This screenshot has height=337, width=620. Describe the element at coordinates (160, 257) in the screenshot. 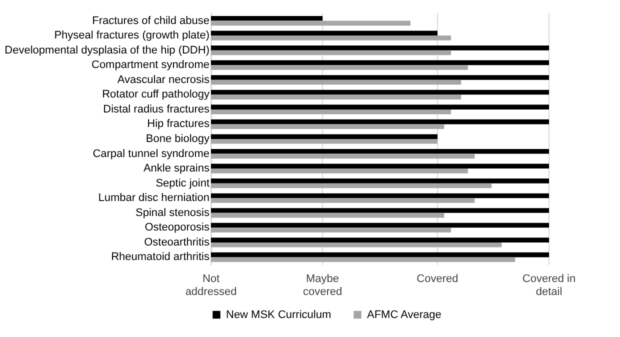

I see `y-tick-label: Rheumatoid arthritis` at that location.